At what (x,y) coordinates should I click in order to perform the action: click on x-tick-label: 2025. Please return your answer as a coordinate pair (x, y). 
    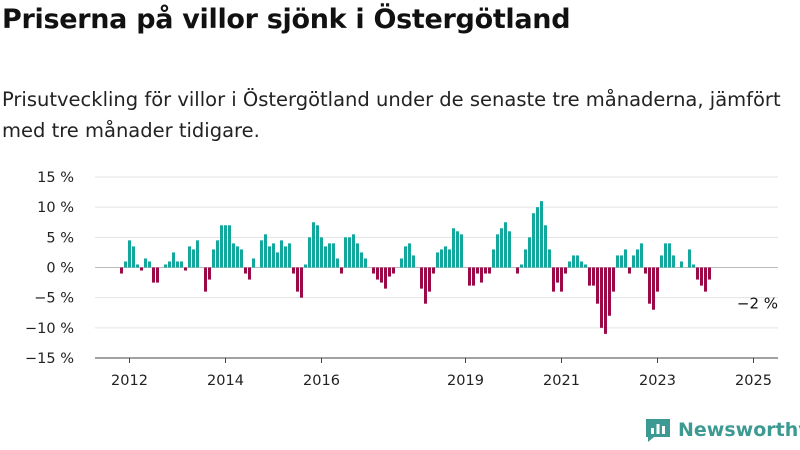
    Looking at the image, I should click on (753, 381).